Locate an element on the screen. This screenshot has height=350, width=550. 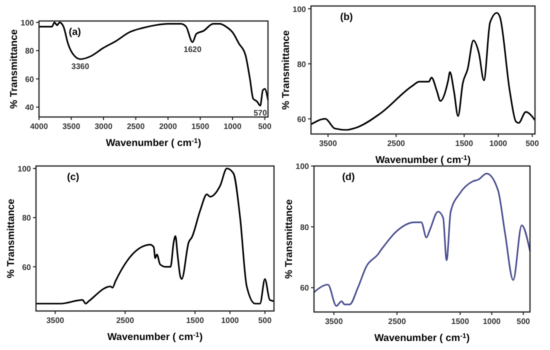
text: (b) is located at coordinates (346, 17).